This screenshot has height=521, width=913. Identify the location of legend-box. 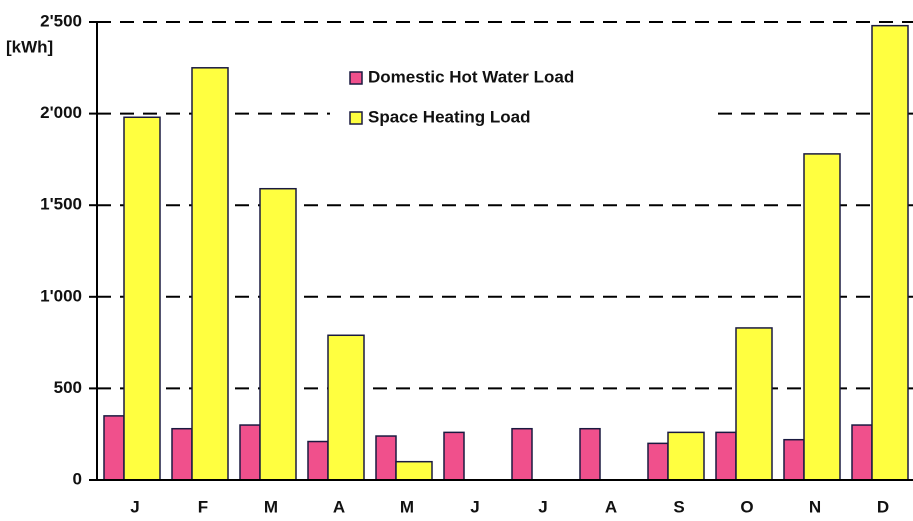
(520, 98).